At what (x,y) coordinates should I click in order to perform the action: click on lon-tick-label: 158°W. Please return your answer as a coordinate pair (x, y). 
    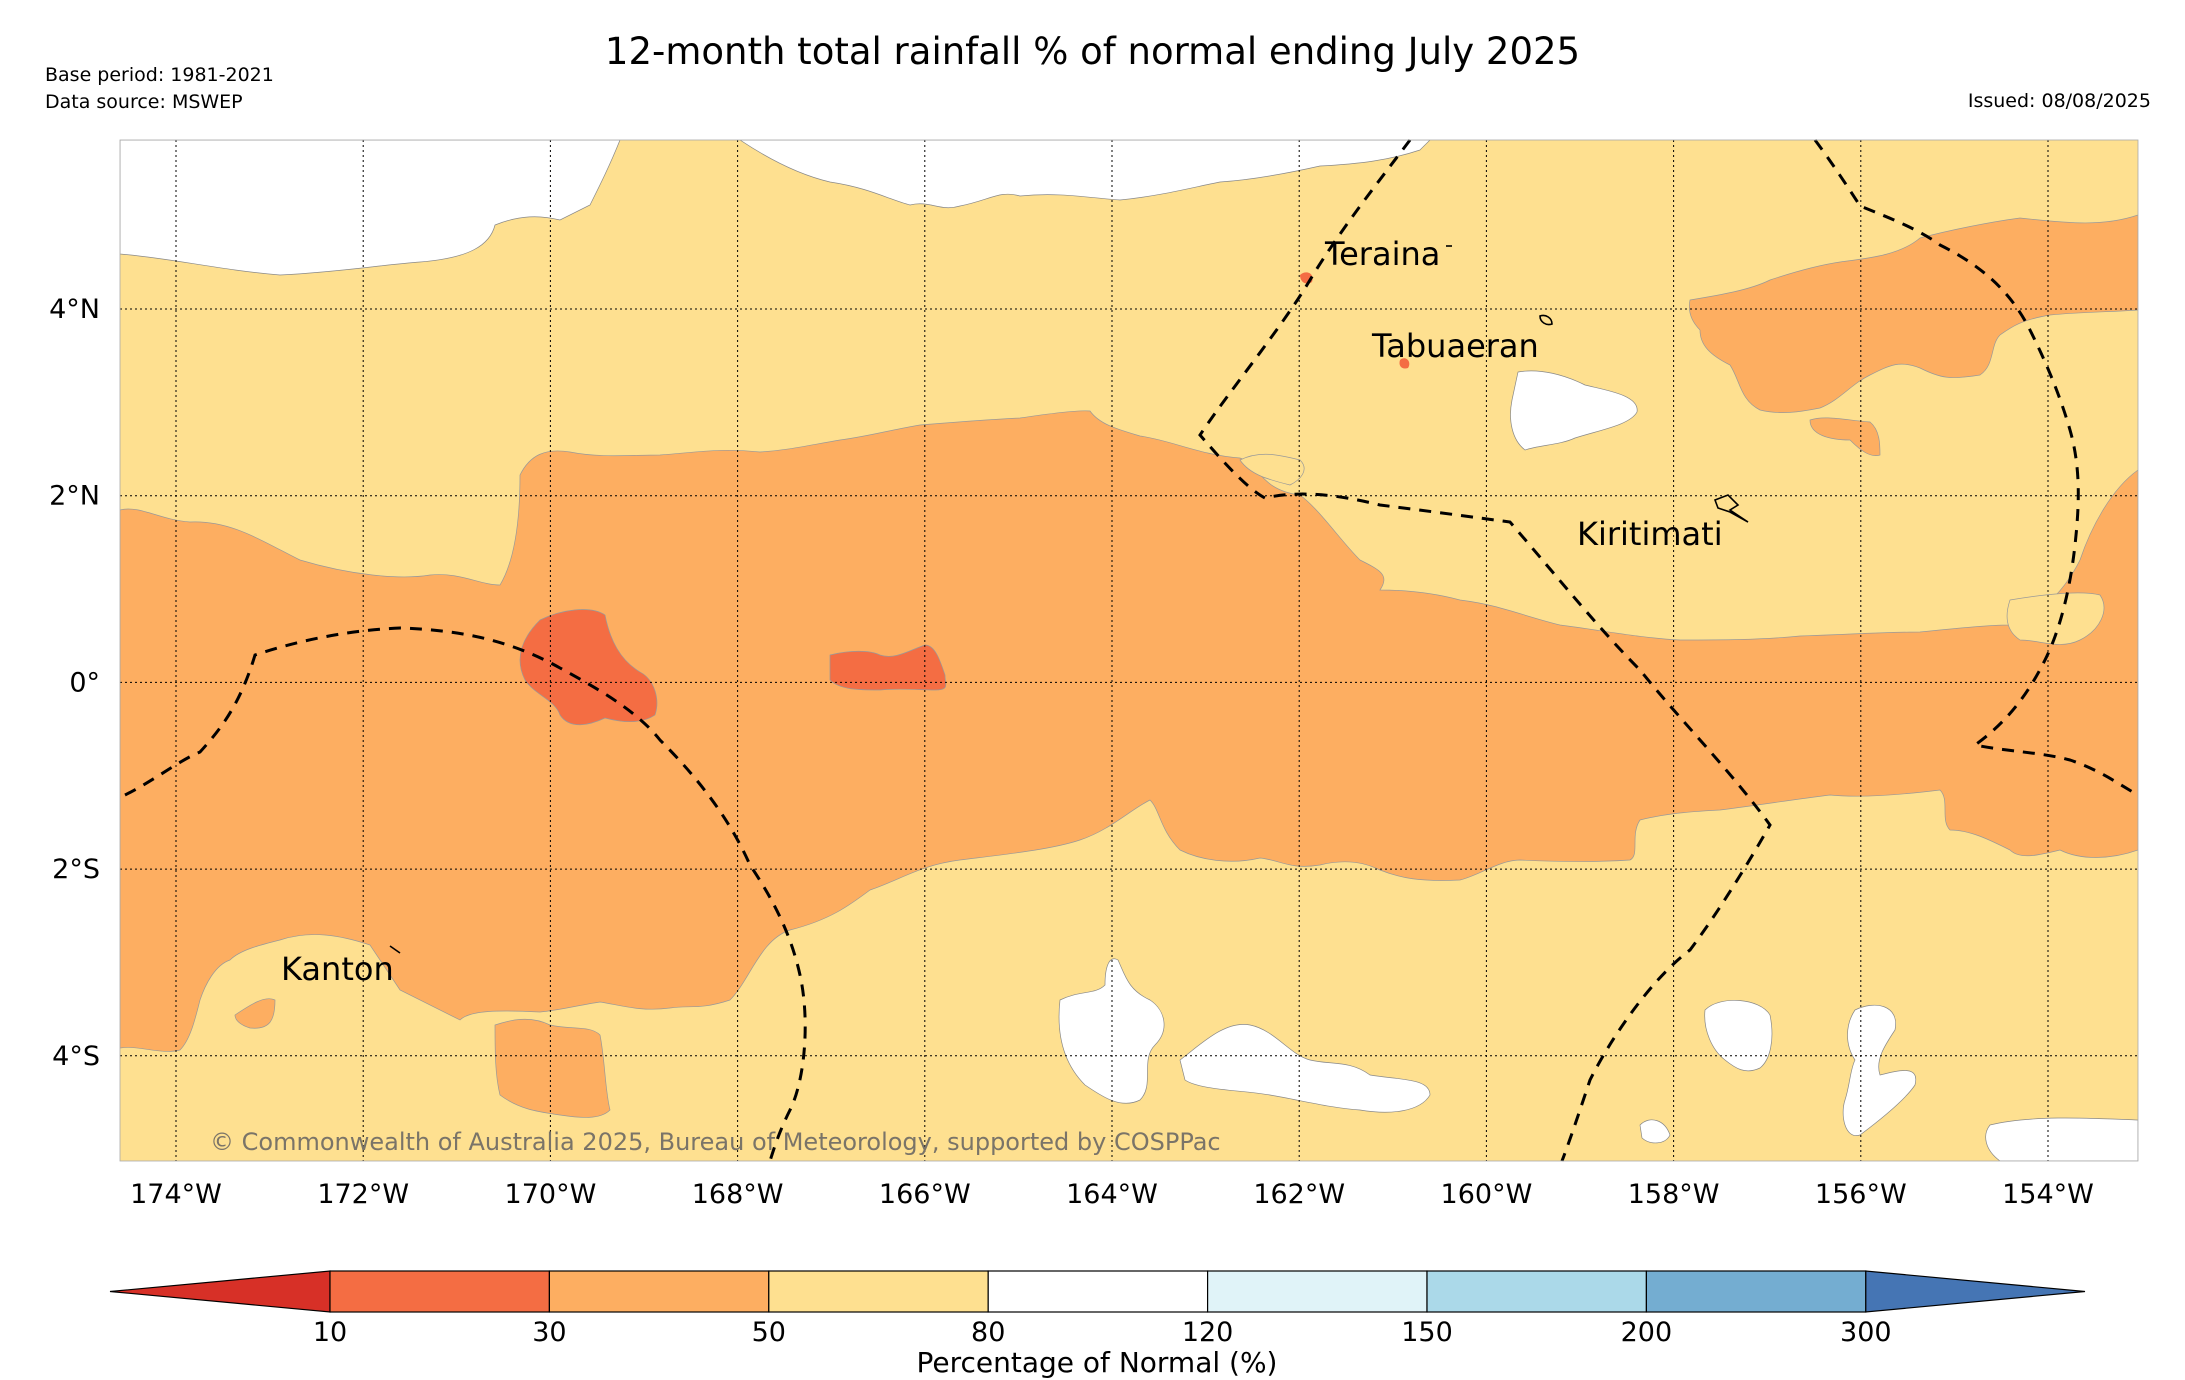
    Looking at the image, I should click on (1674, 1194).